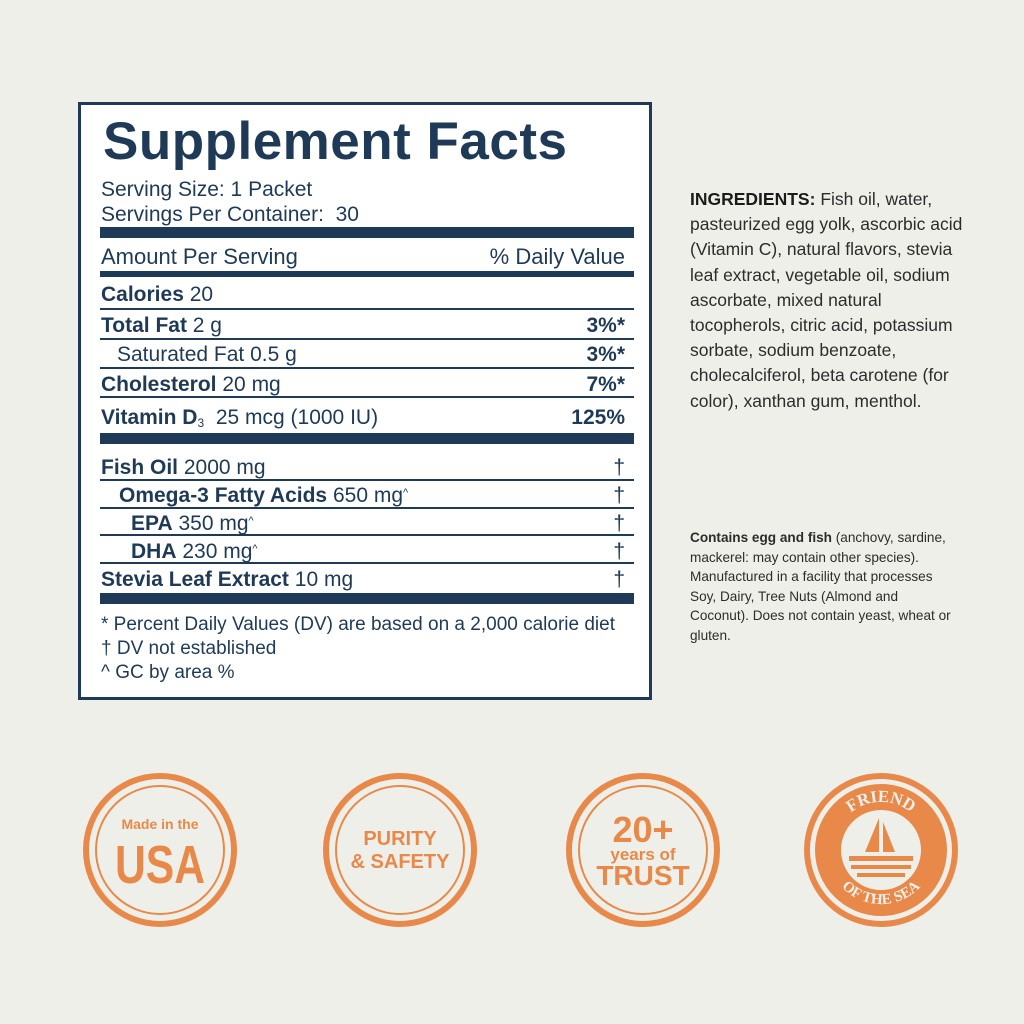  I want to click on made-in-usa-badge: Made in the USA, so click(160, 850).